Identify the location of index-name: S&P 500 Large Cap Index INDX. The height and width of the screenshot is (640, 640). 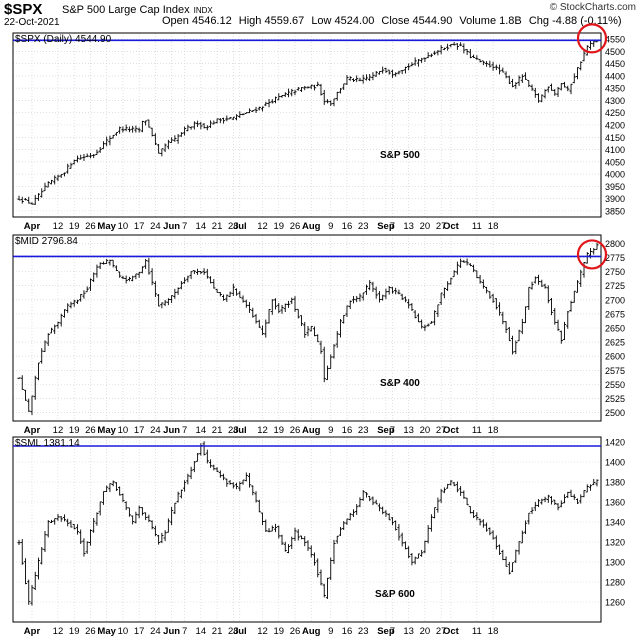
(137, 10).